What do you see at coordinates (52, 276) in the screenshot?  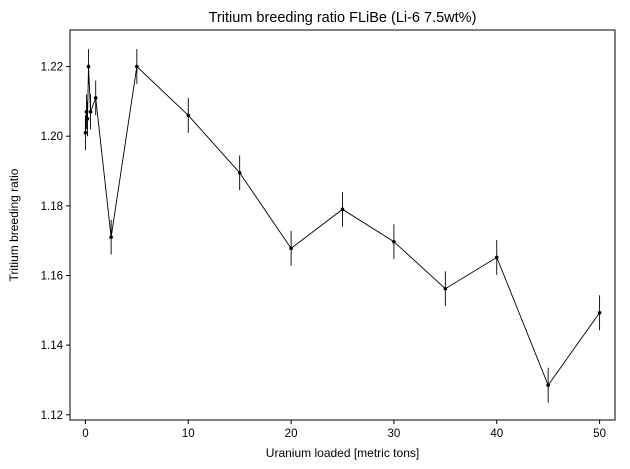 I see `y-tick-label: 1.16` at bounding box center [52, 276].